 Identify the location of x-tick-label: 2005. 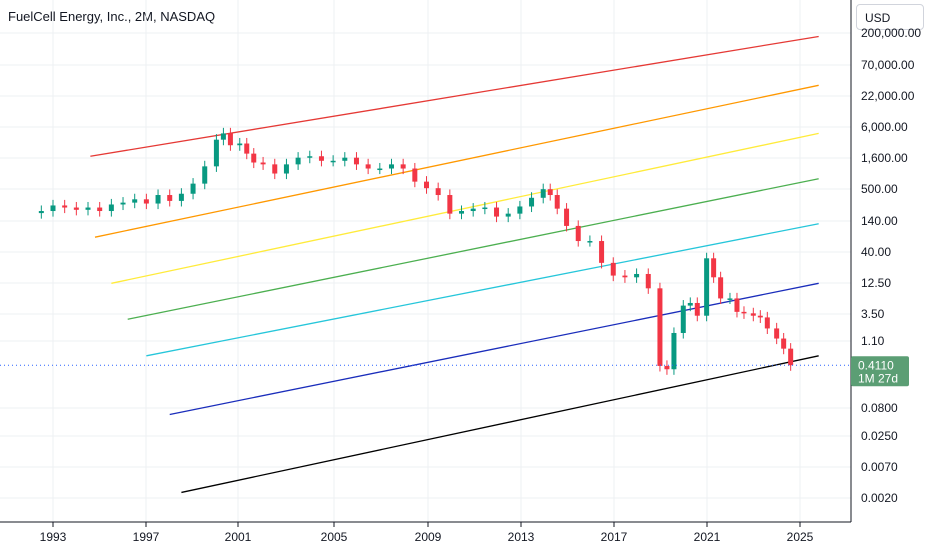
(334, 537).